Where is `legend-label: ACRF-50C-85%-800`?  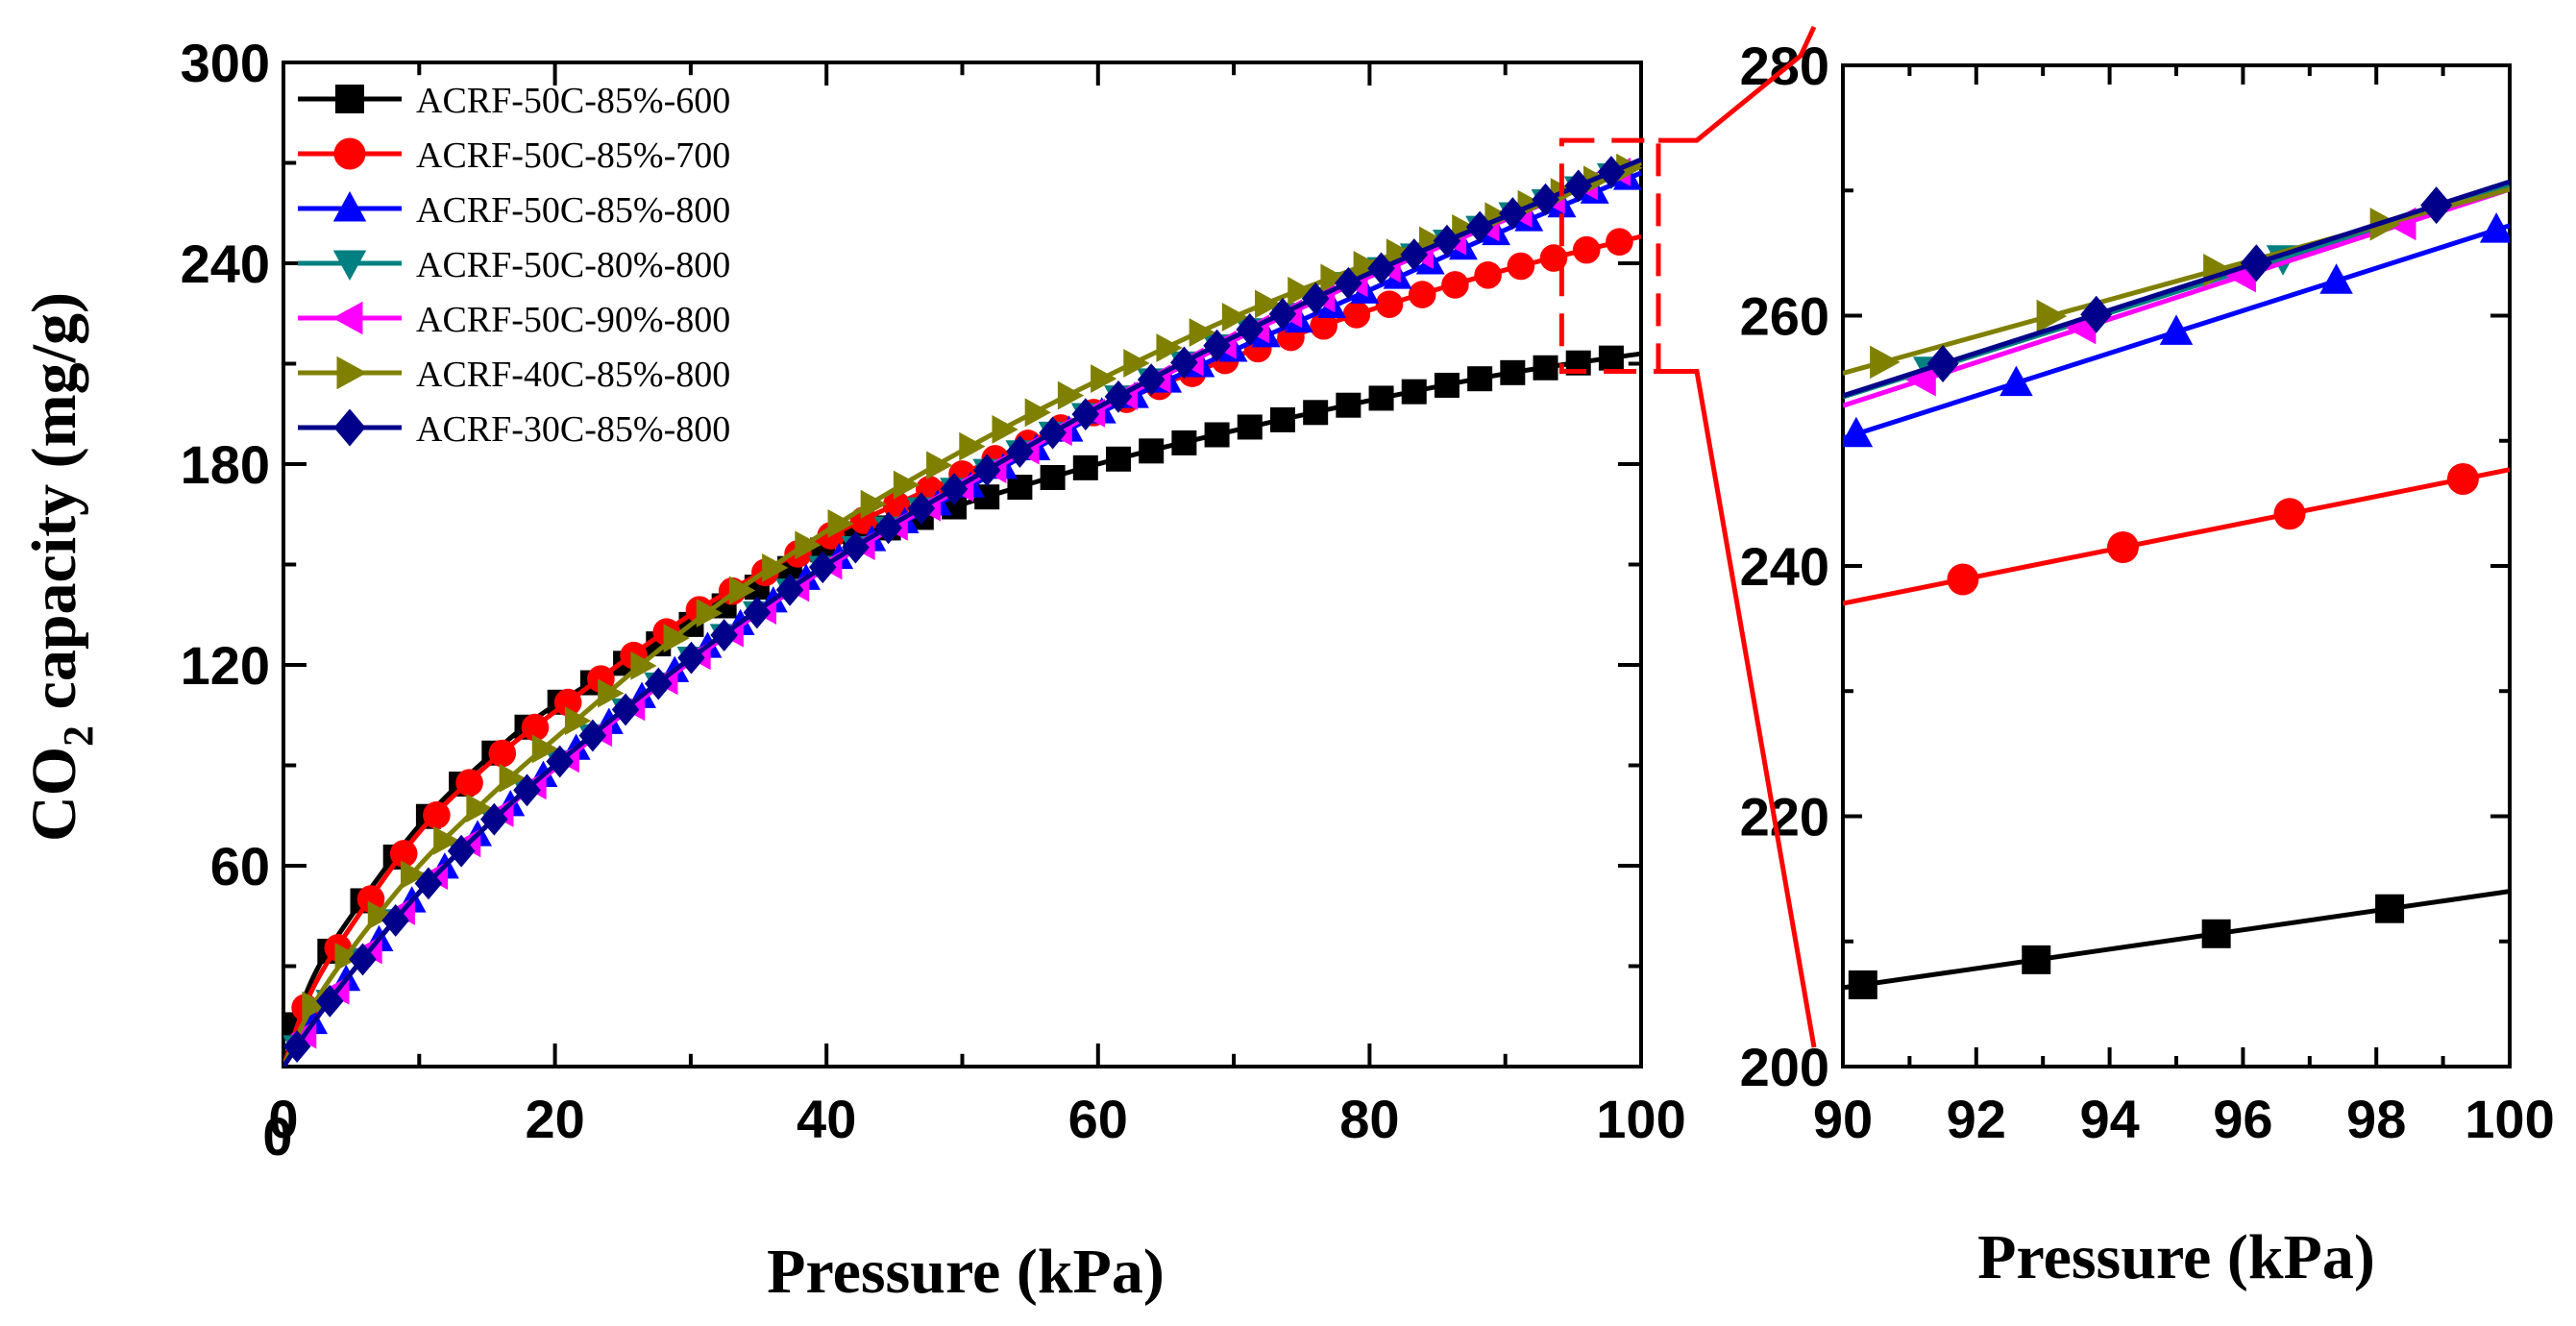
legend-label: ACRF-50C-85%-800 is located at coordinates (573, 211).